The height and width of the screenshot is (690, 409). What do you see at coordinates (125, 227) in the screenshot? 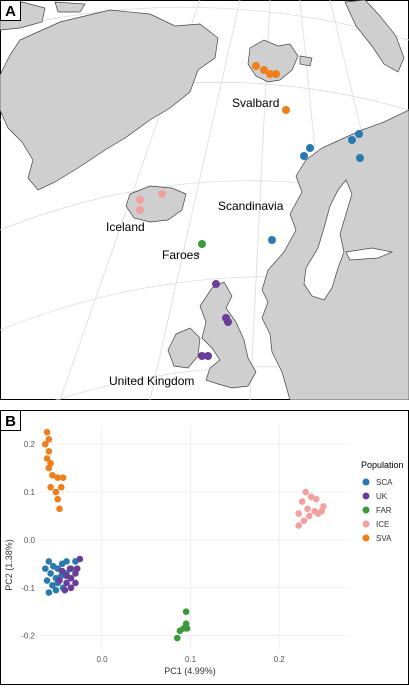
I see `label-iceland: Iceland` at bounding box center [125, 227].